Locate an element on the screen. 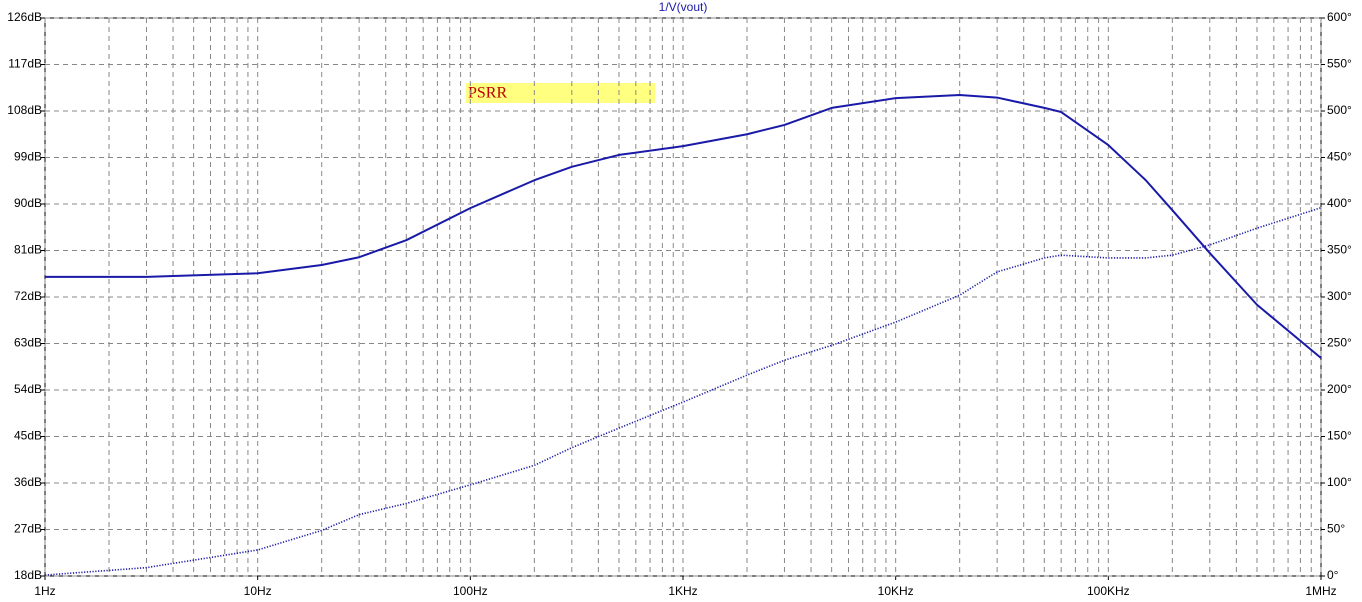  x-tick-label: 1KHz is located at coordinates (682, 591).